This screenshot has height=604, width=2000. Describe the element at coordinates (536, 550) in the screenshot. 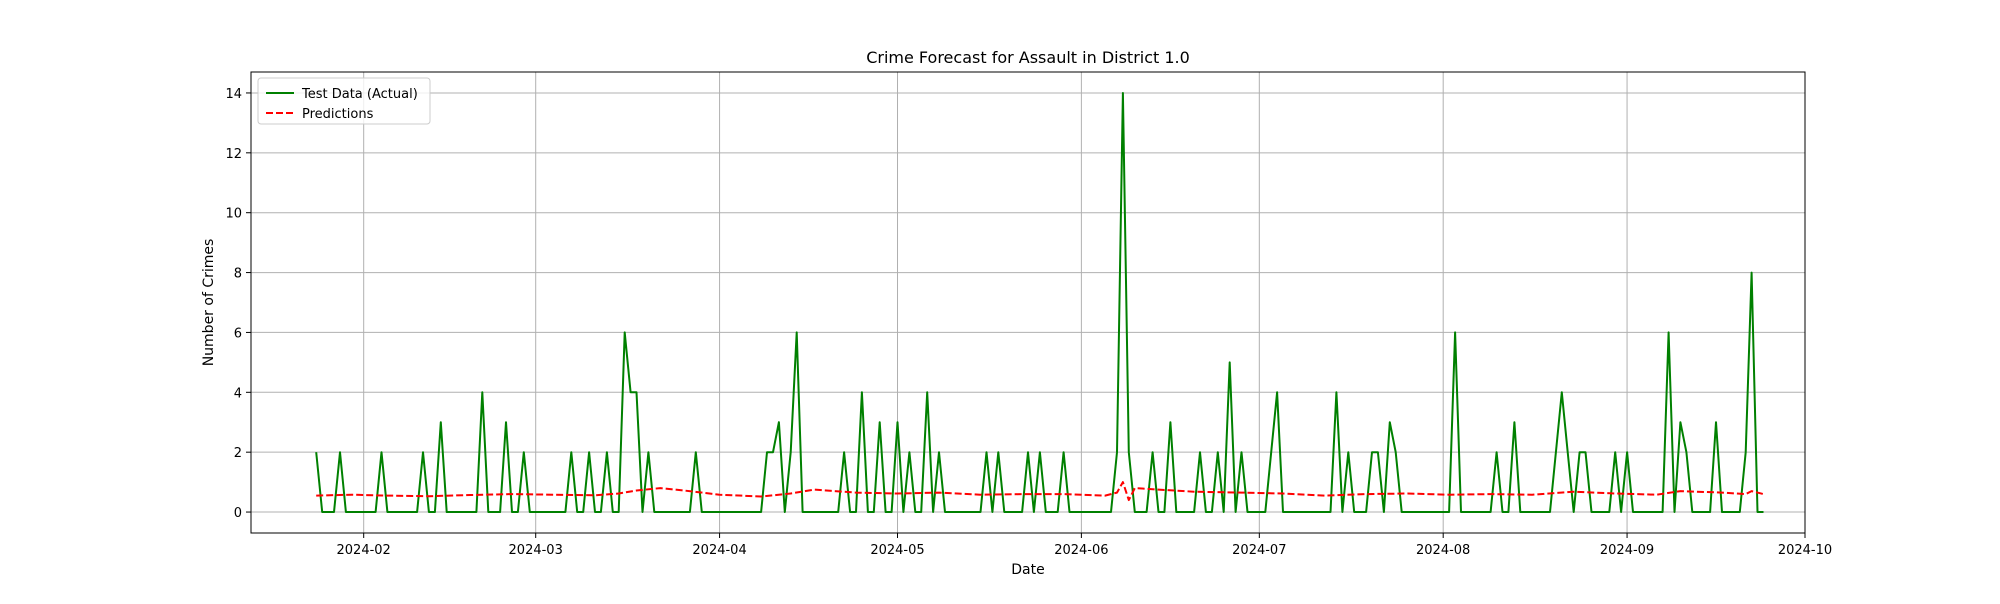

I see `x-tick-label: 2024-03` at that location.